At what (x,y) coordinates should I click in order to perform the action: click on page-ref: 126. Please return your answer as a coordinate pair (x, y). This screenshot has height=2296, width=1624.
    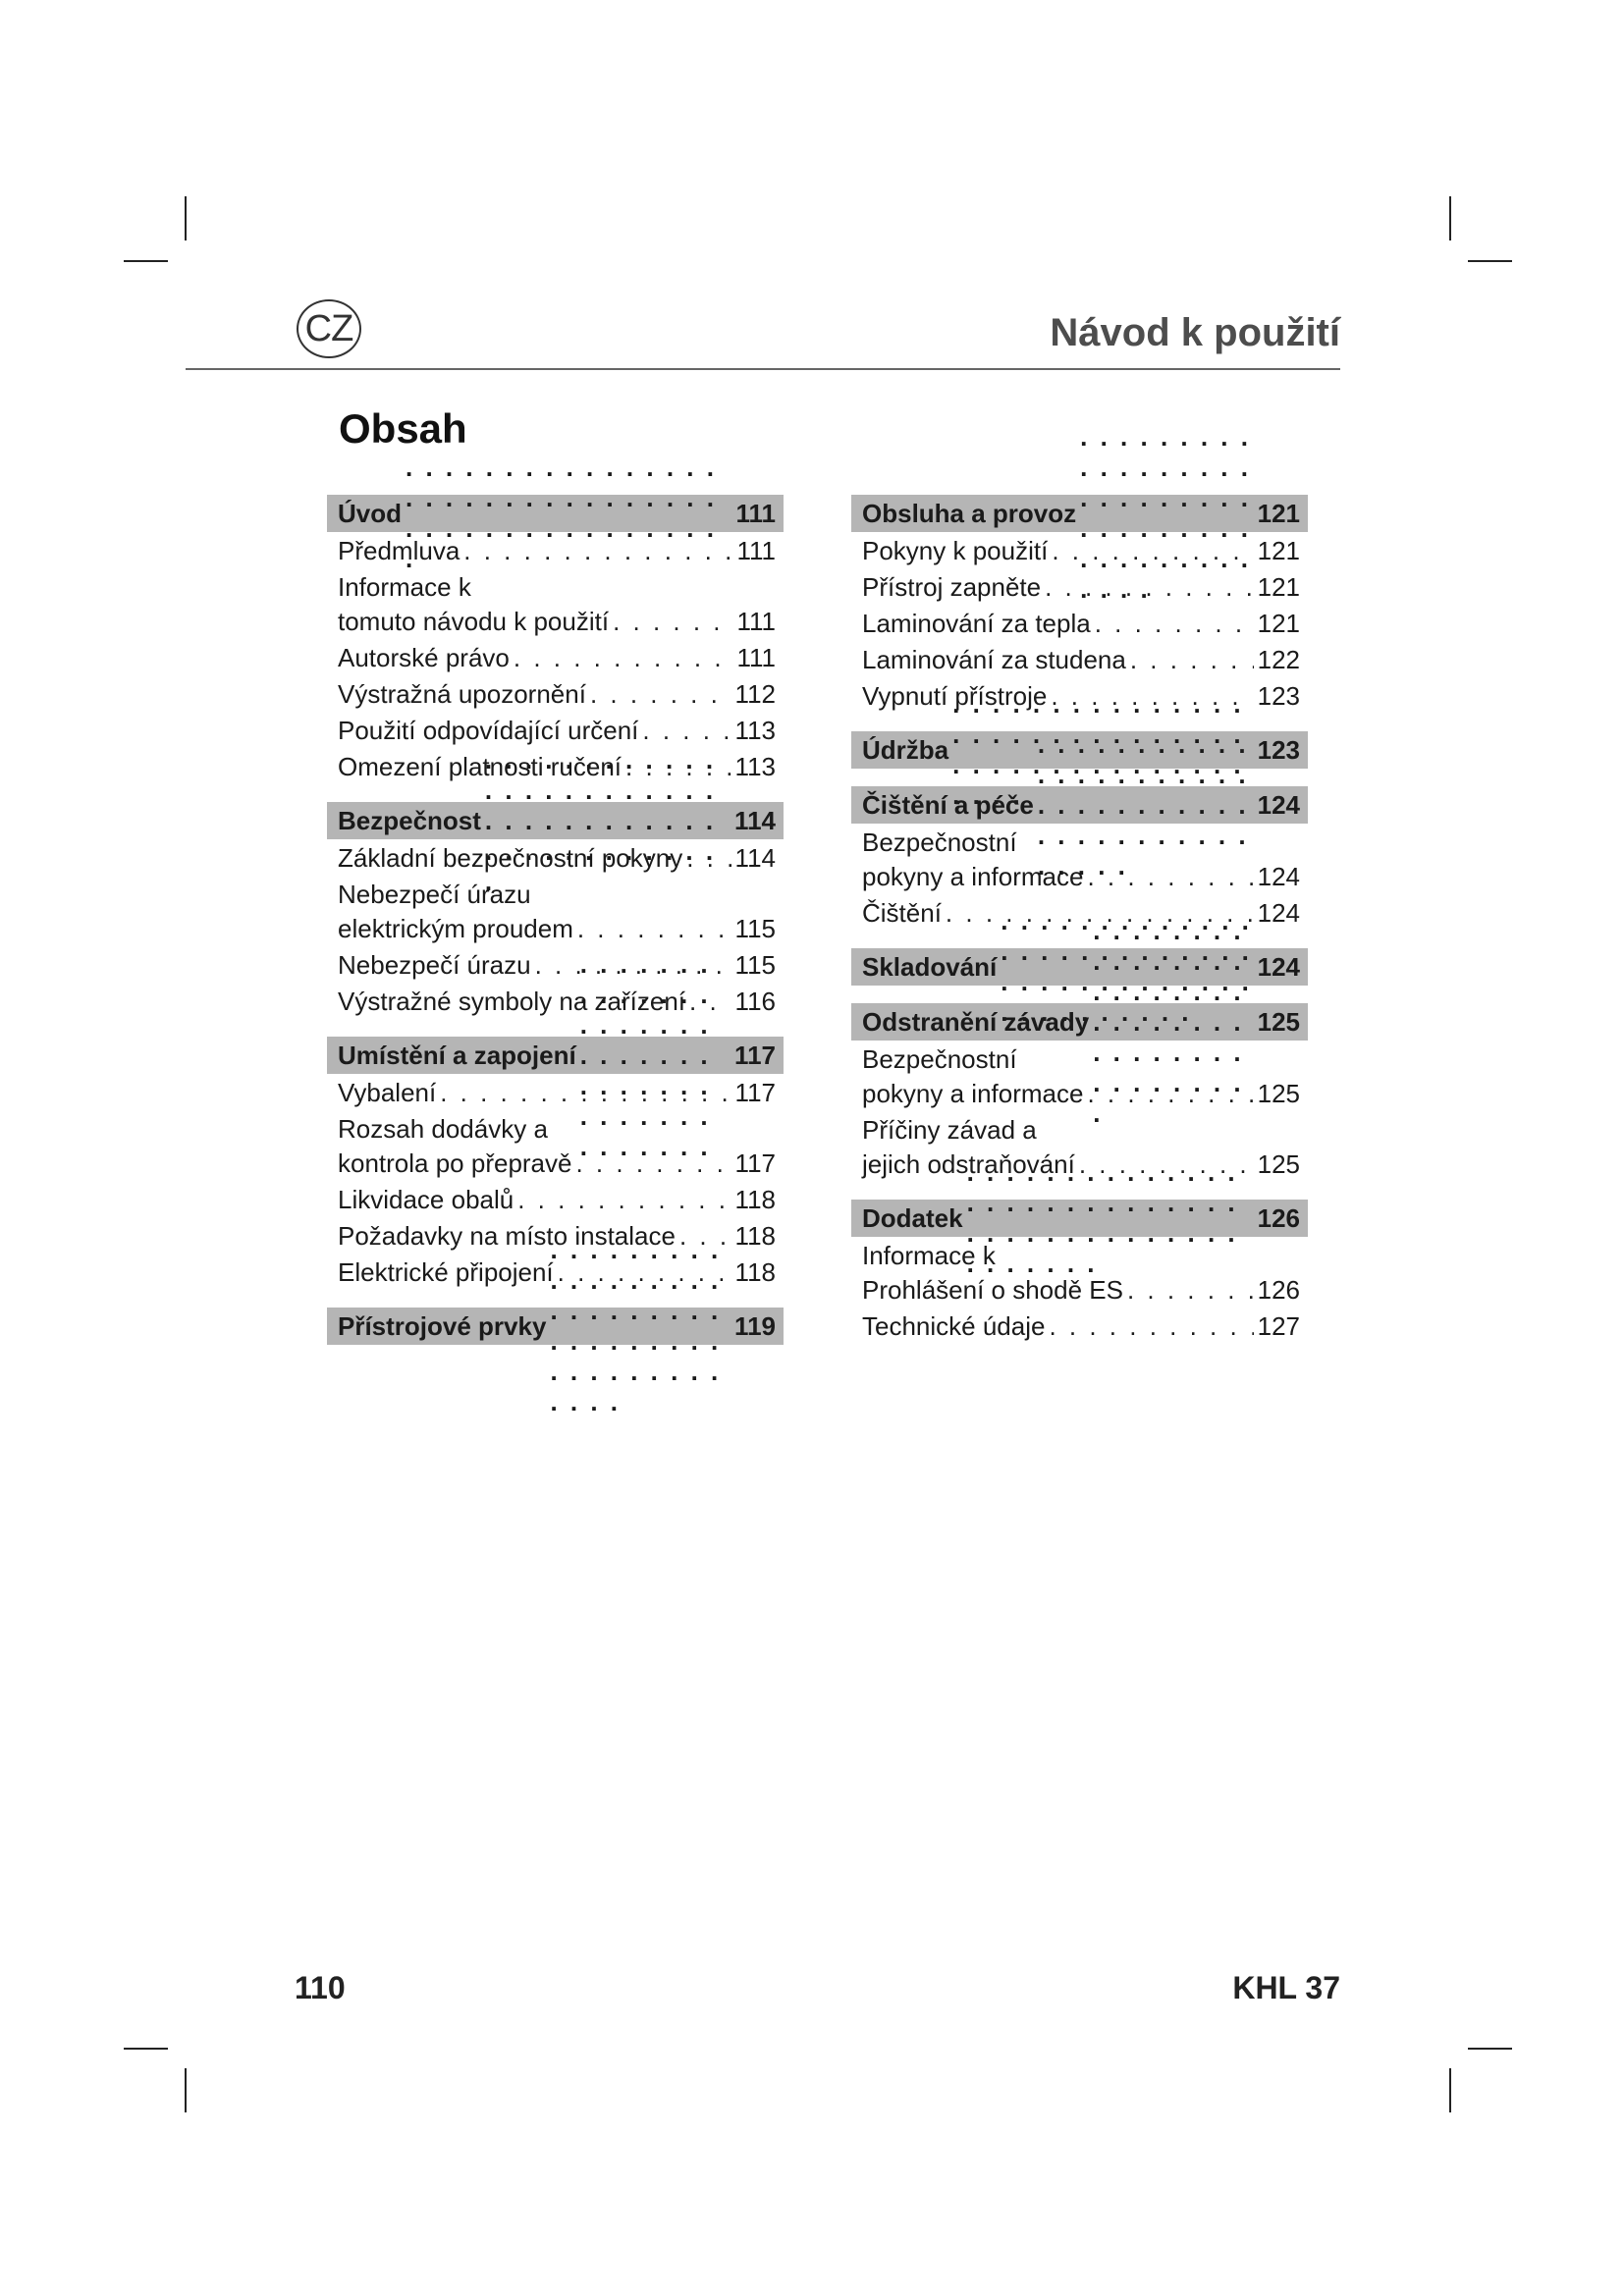
    Looking at the image, I should click on (1278, 1217).